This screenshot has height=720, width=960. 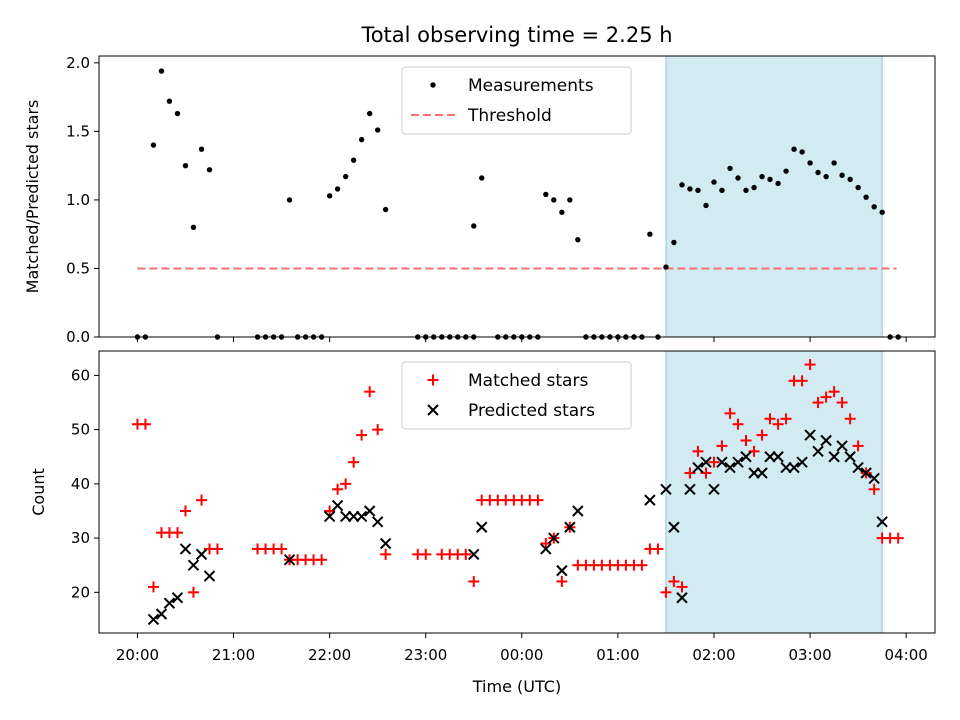 I want to click on y-tick-label: 60, so click(x=80, y=375).